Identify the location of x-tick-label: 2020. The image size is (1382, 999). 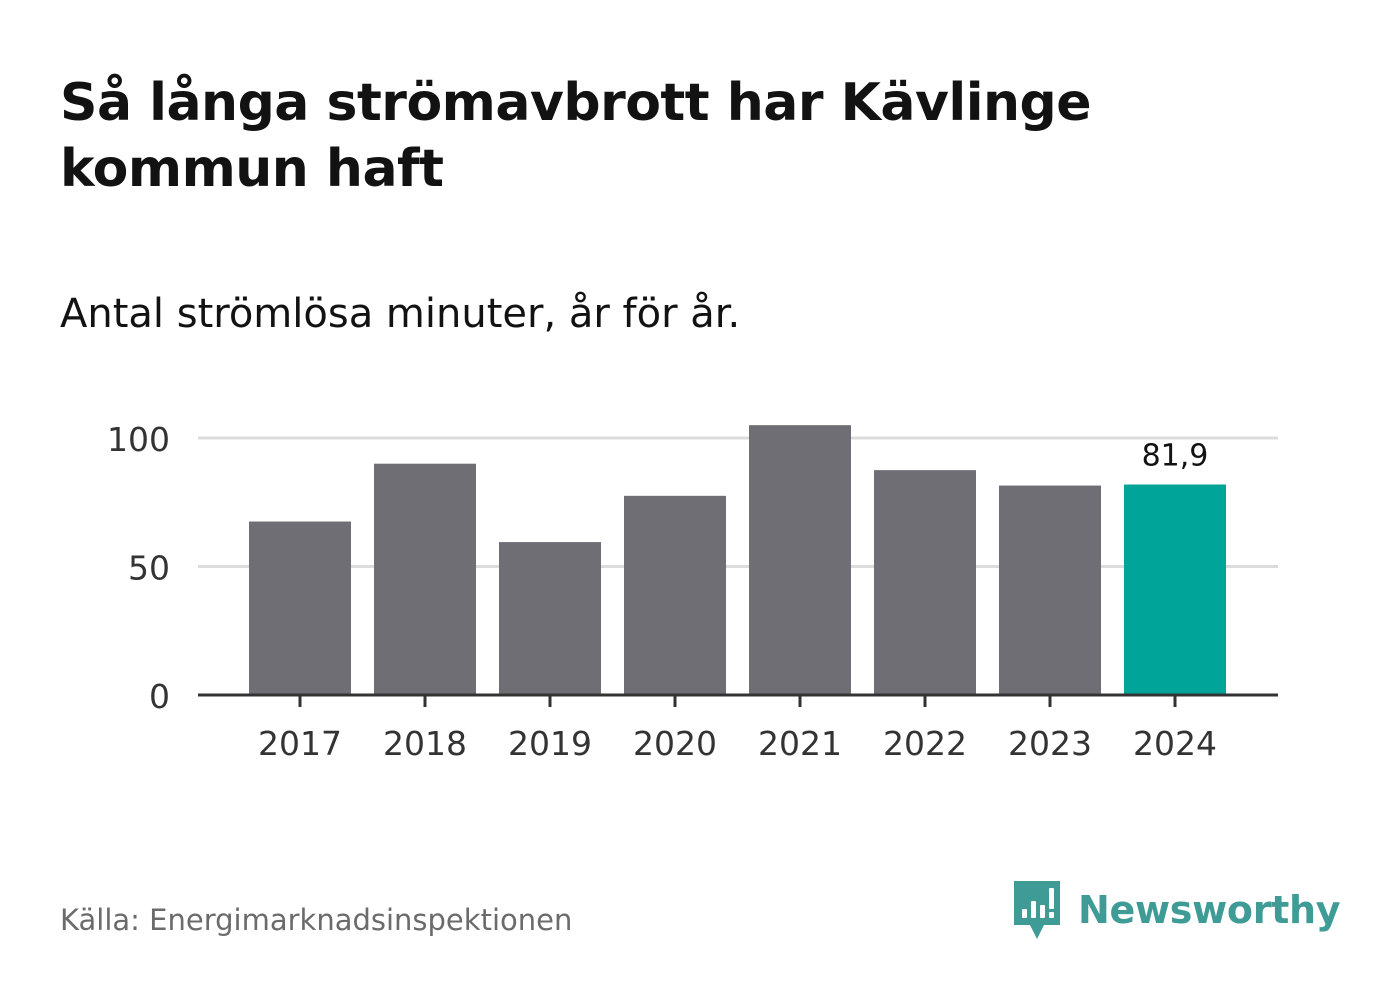
(675, 743).